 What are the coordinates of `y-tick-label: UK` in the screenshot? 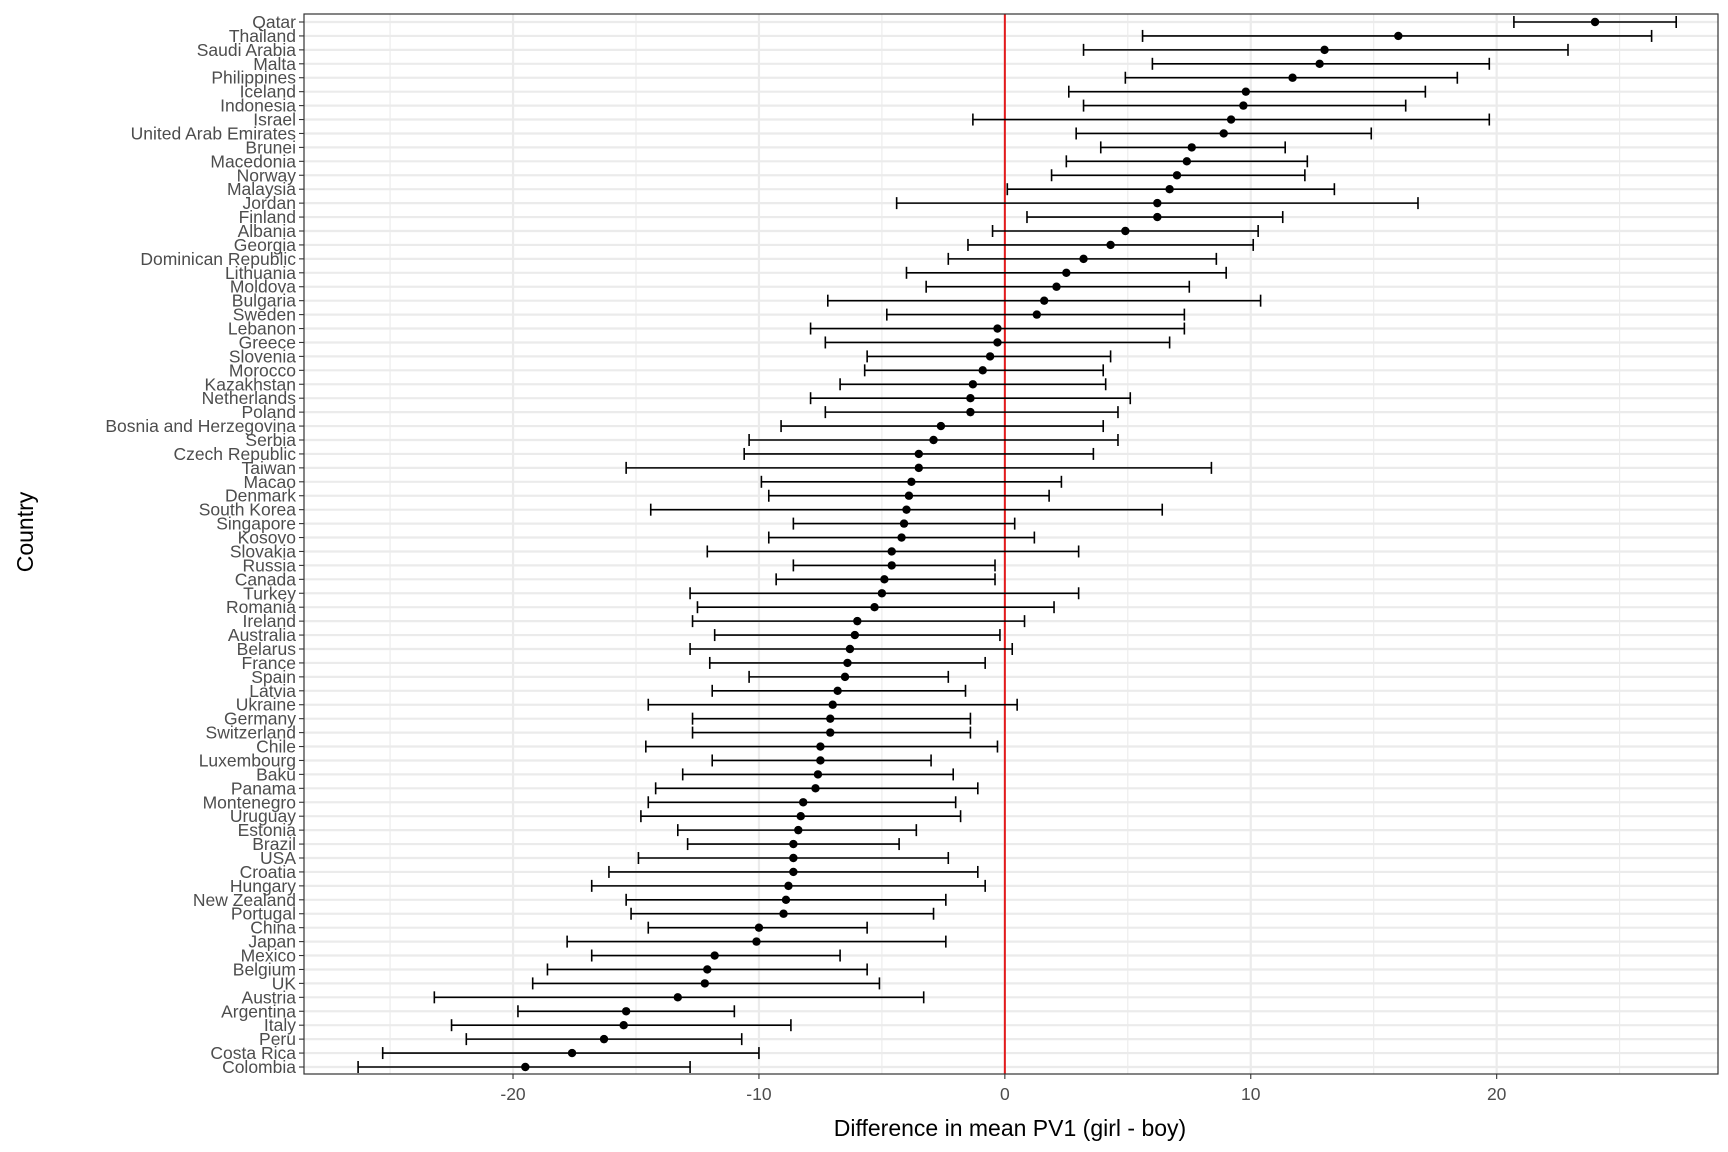 It's located at (284, 983).